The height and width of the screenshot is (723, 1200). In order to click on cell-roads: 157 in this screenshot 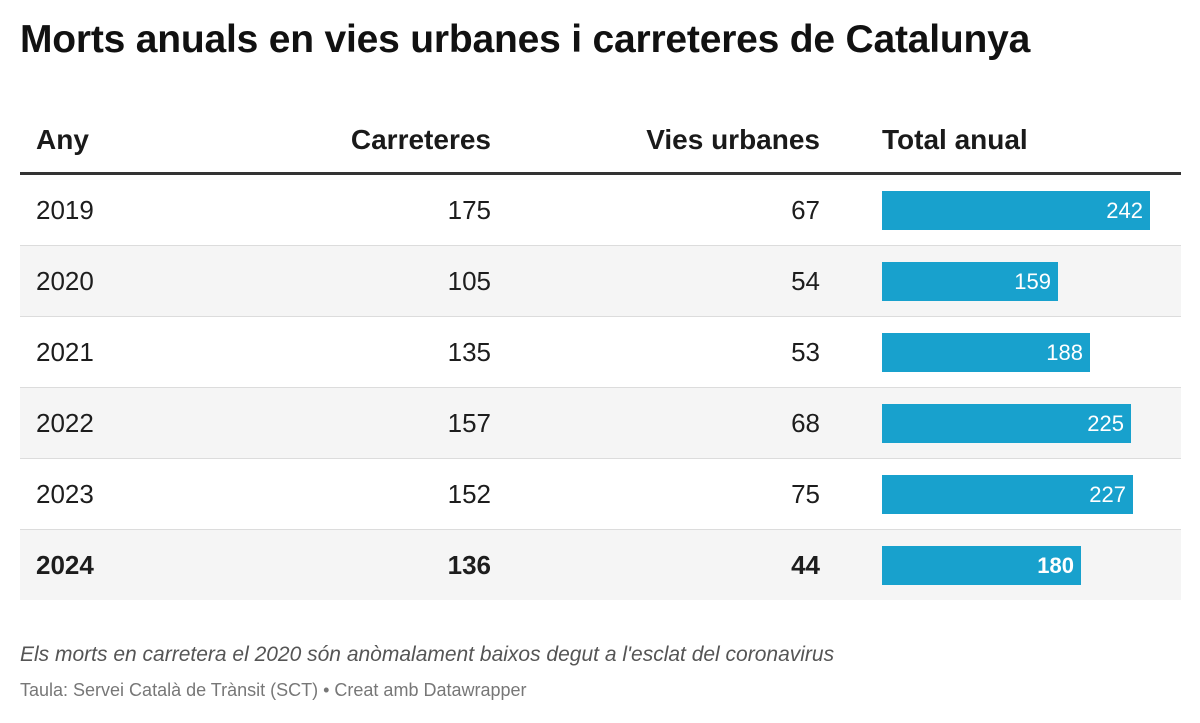, I will do `click(469, 423)`.